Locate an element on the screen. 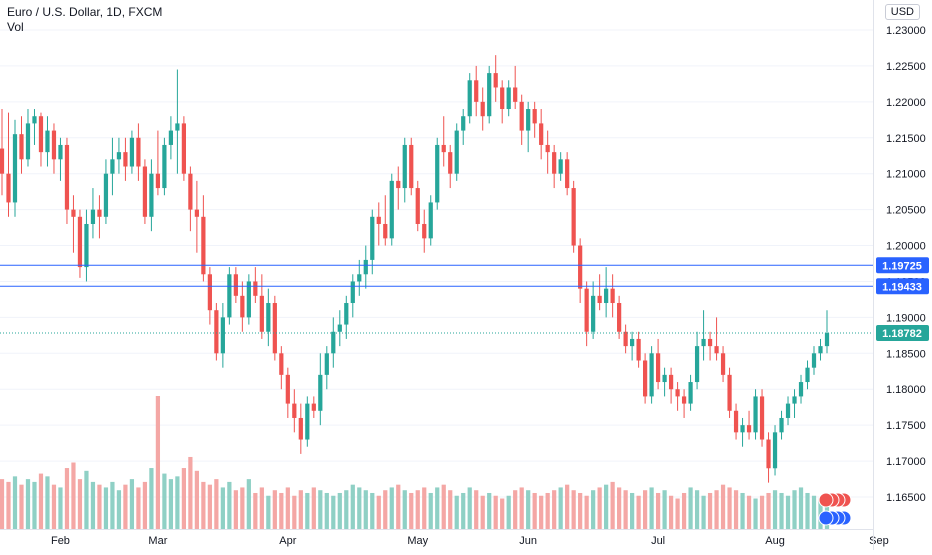 Image resolution: width=932 pixels, height=555 pixels. time-scale: Feb Mar Apr May Jun Jul Aug Sep is located at coordinates (470, 541).